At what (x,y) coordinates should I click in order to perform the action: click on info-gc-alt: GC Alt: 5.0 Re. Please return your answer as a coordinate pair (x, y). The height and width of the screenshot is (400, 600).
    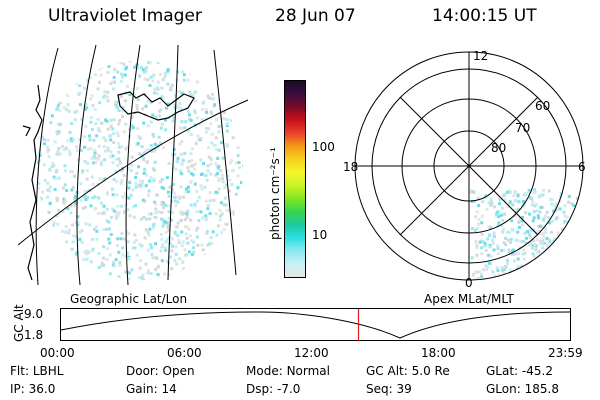
    Looking at the image, I should click on (408, 371).